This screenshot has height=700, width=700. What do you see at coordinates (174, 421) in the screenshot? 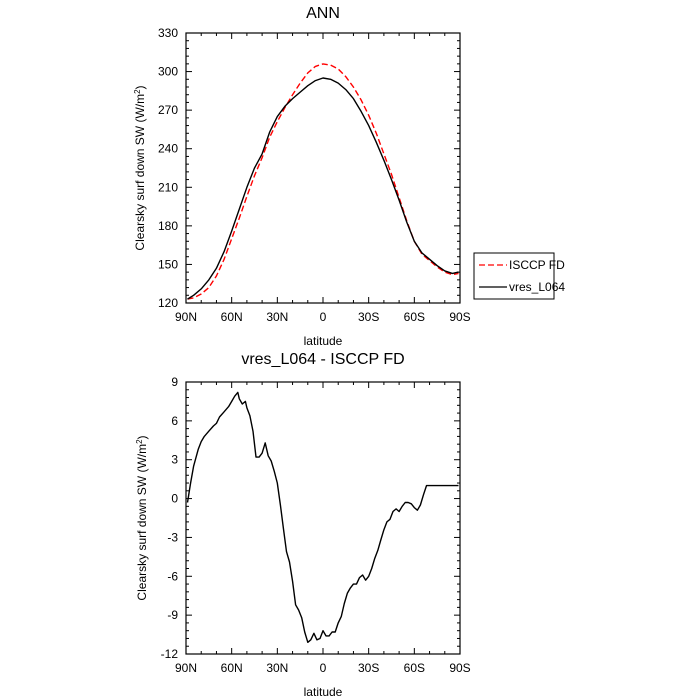
I see `bottom-ytick-label: 6` at bounding box center [174, 421].